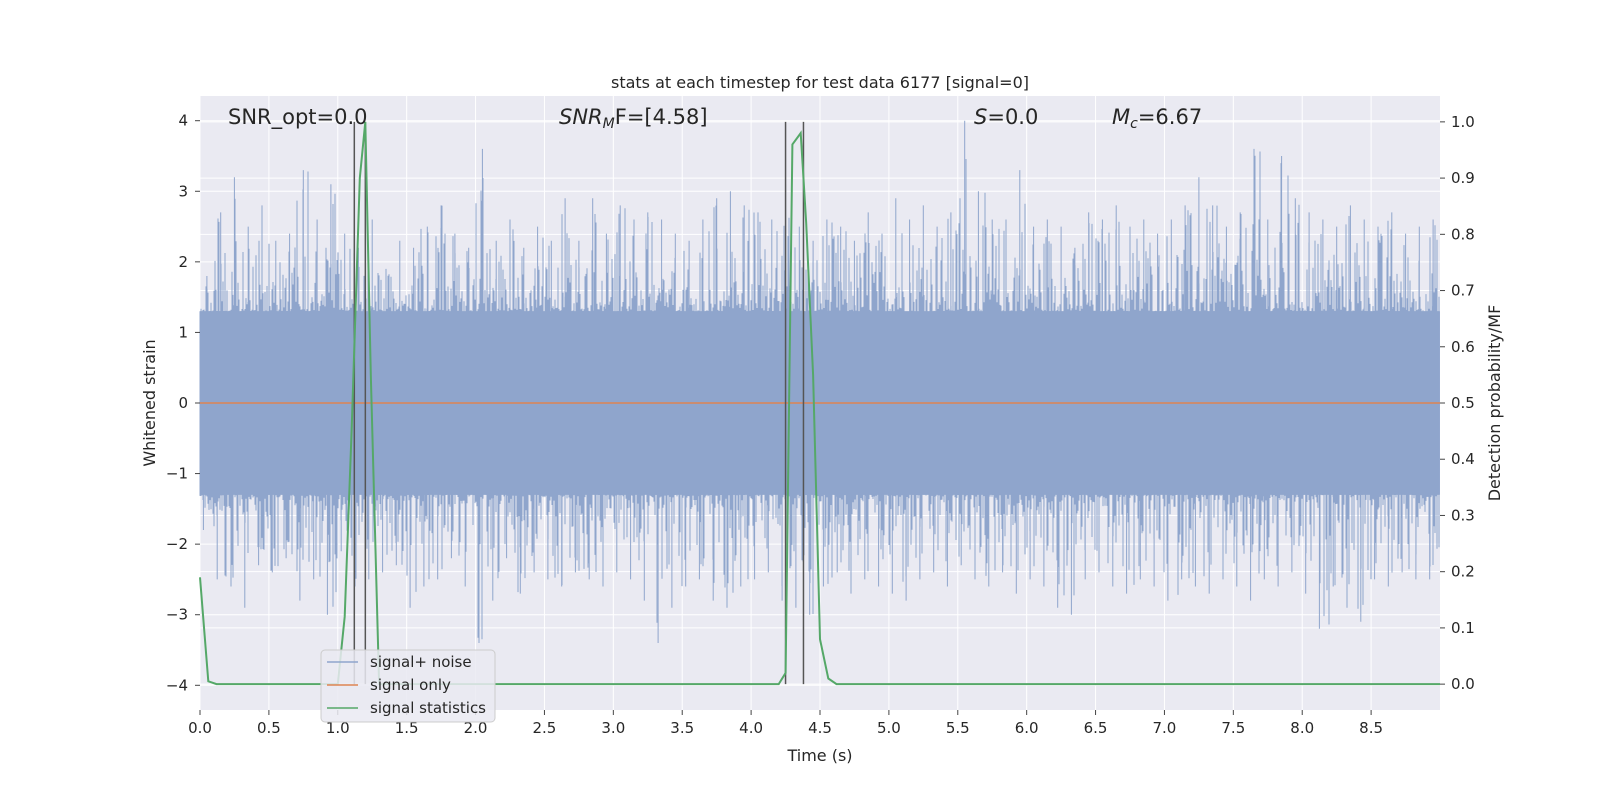 Image resolution: width=1600 pixels, height=800 pixels. Describe the element at coordinates (1463, 347) in the screenshot. I see `right-y-tick-label: 0.6` at that location.